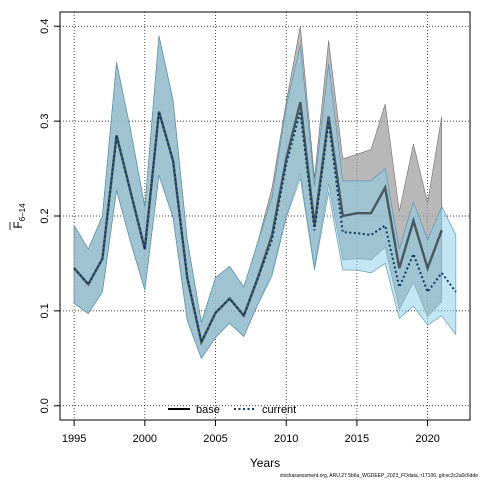  What do you see at coordinates (45, 310) in the screenshot?
I see `y-tick-label: 0.1` at bounding box center [45, 310].